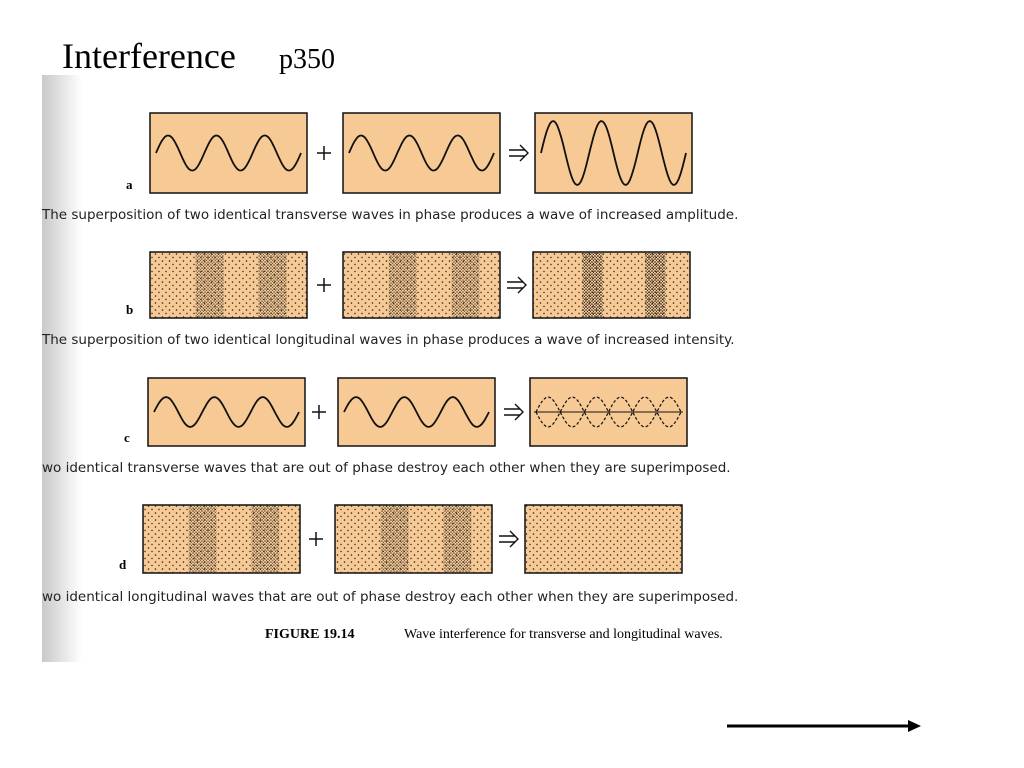  I want to click on page-ref: p350, so click(307, 59).